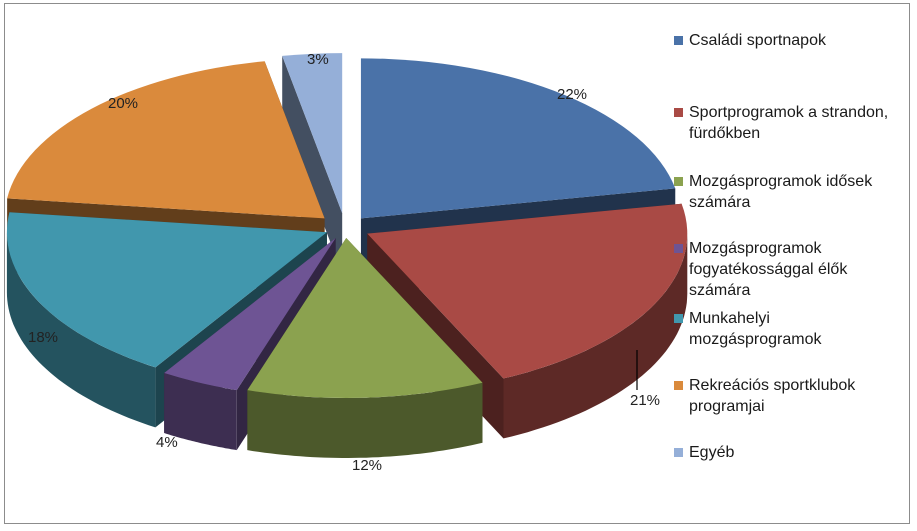 This screenshot has width=917, height=531. I want to click on pie-slice-egyeb, so click(312, 163).